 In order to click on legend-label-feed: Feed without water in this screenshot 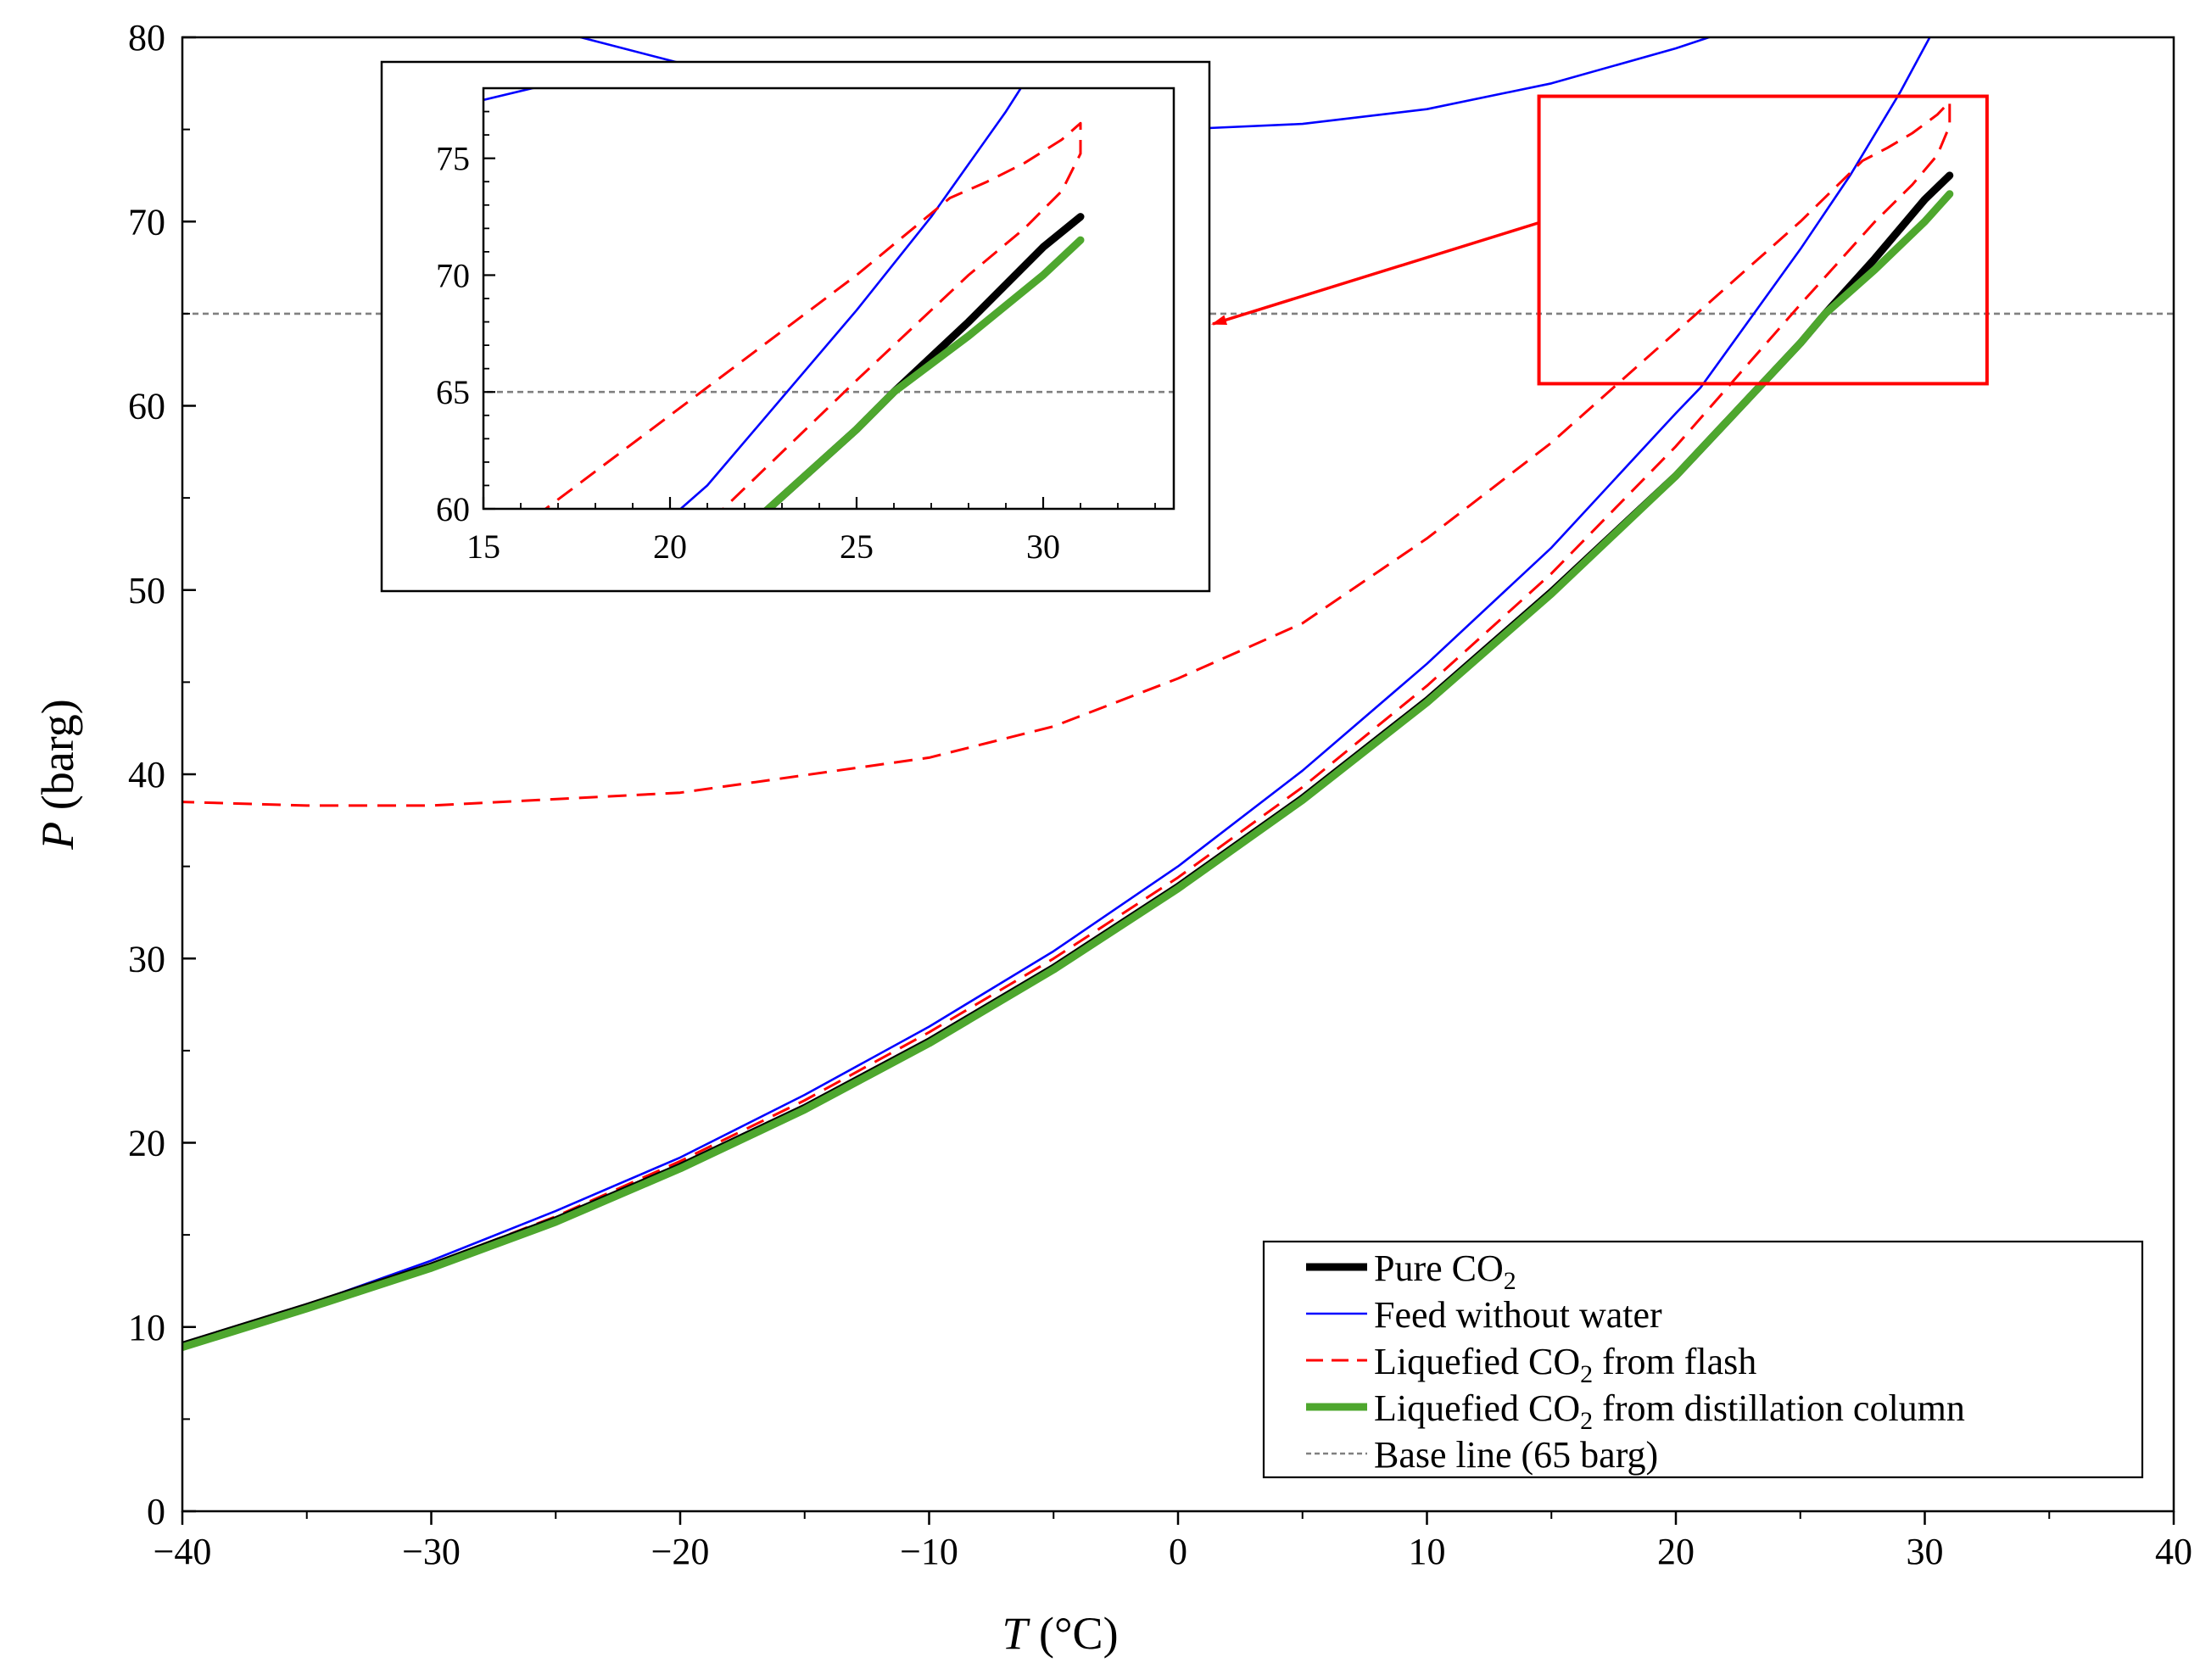, I will do `click(1518, 1315)`.